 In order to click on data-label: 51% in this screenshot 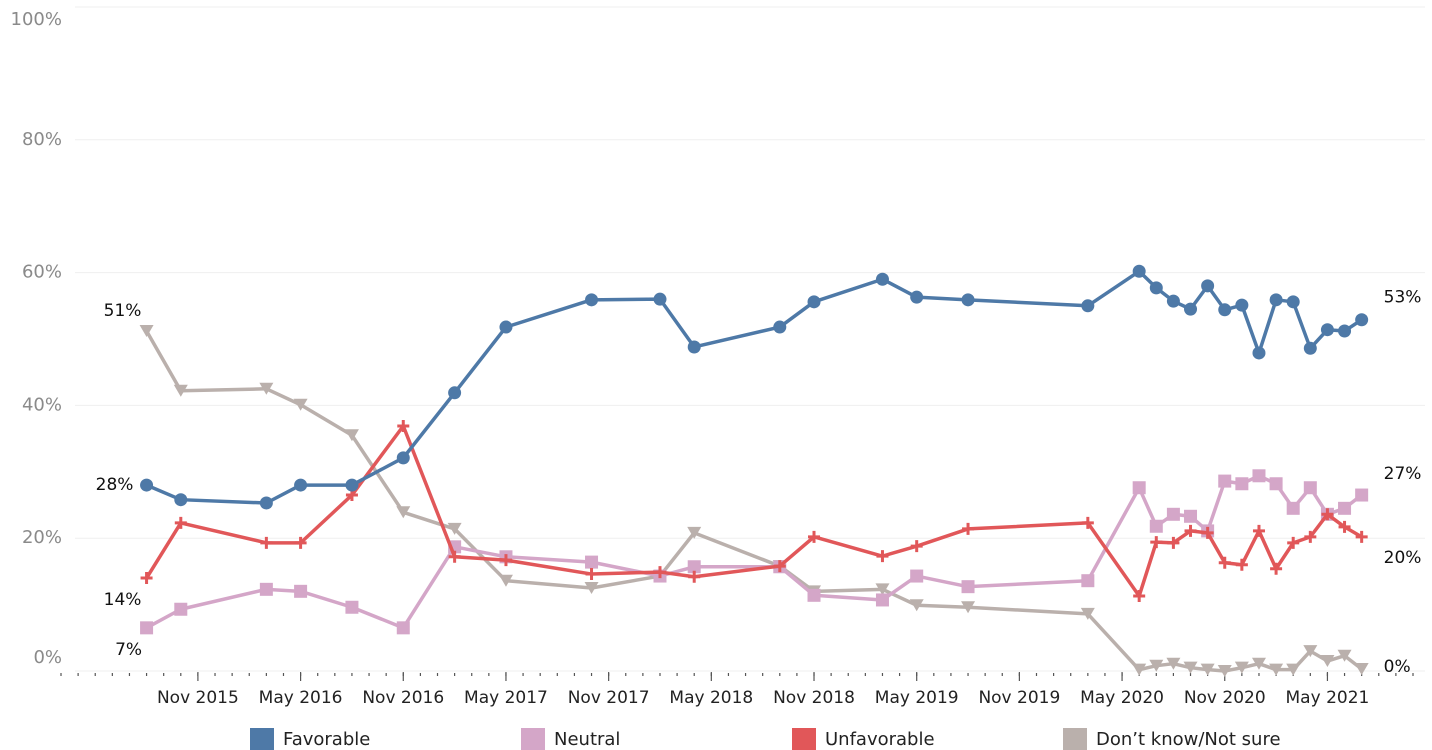, I will do `click(123, 311)`.